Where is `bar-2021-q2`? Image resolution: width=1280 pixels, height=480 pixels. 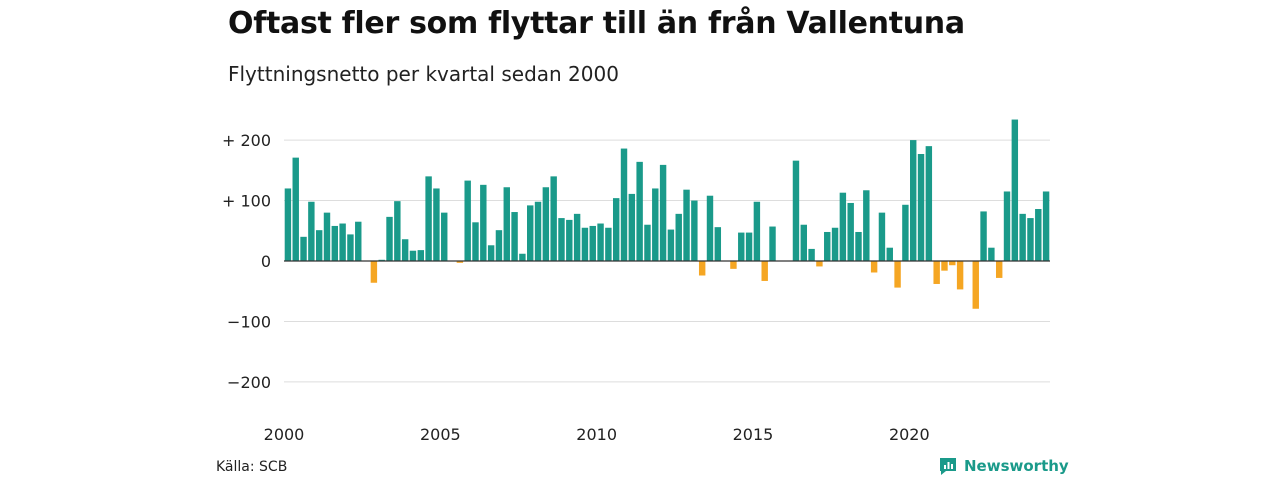 bar-2021-q2 is located at coordinates (952, 263).